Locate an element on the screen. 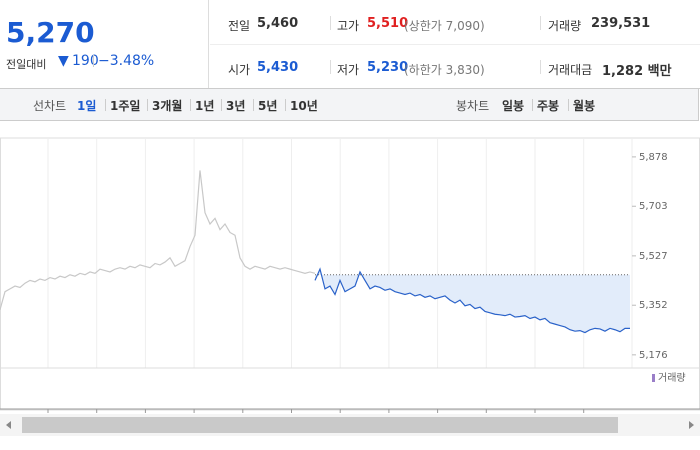 The image size is (700, 450). label: 거래량 is located at coordinates (565, 26).